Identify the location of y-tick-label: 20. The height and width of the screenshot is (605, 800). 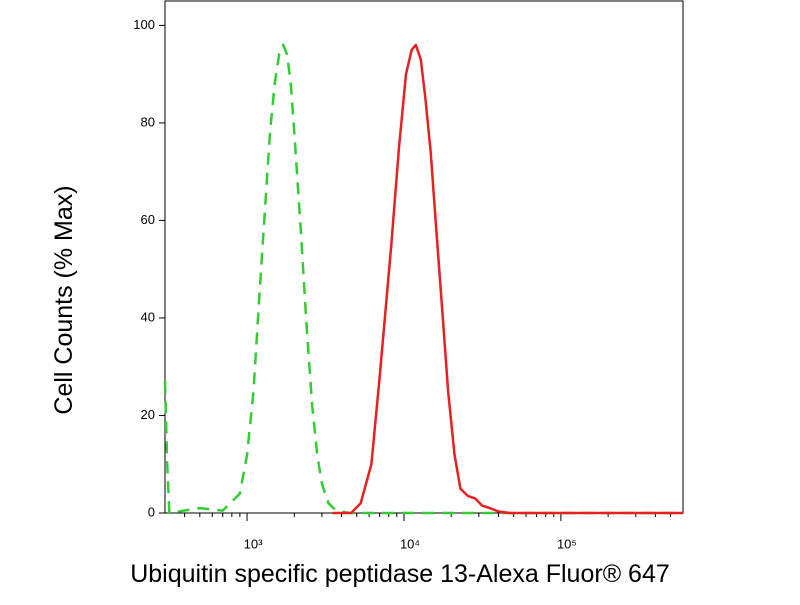
(148, 414).